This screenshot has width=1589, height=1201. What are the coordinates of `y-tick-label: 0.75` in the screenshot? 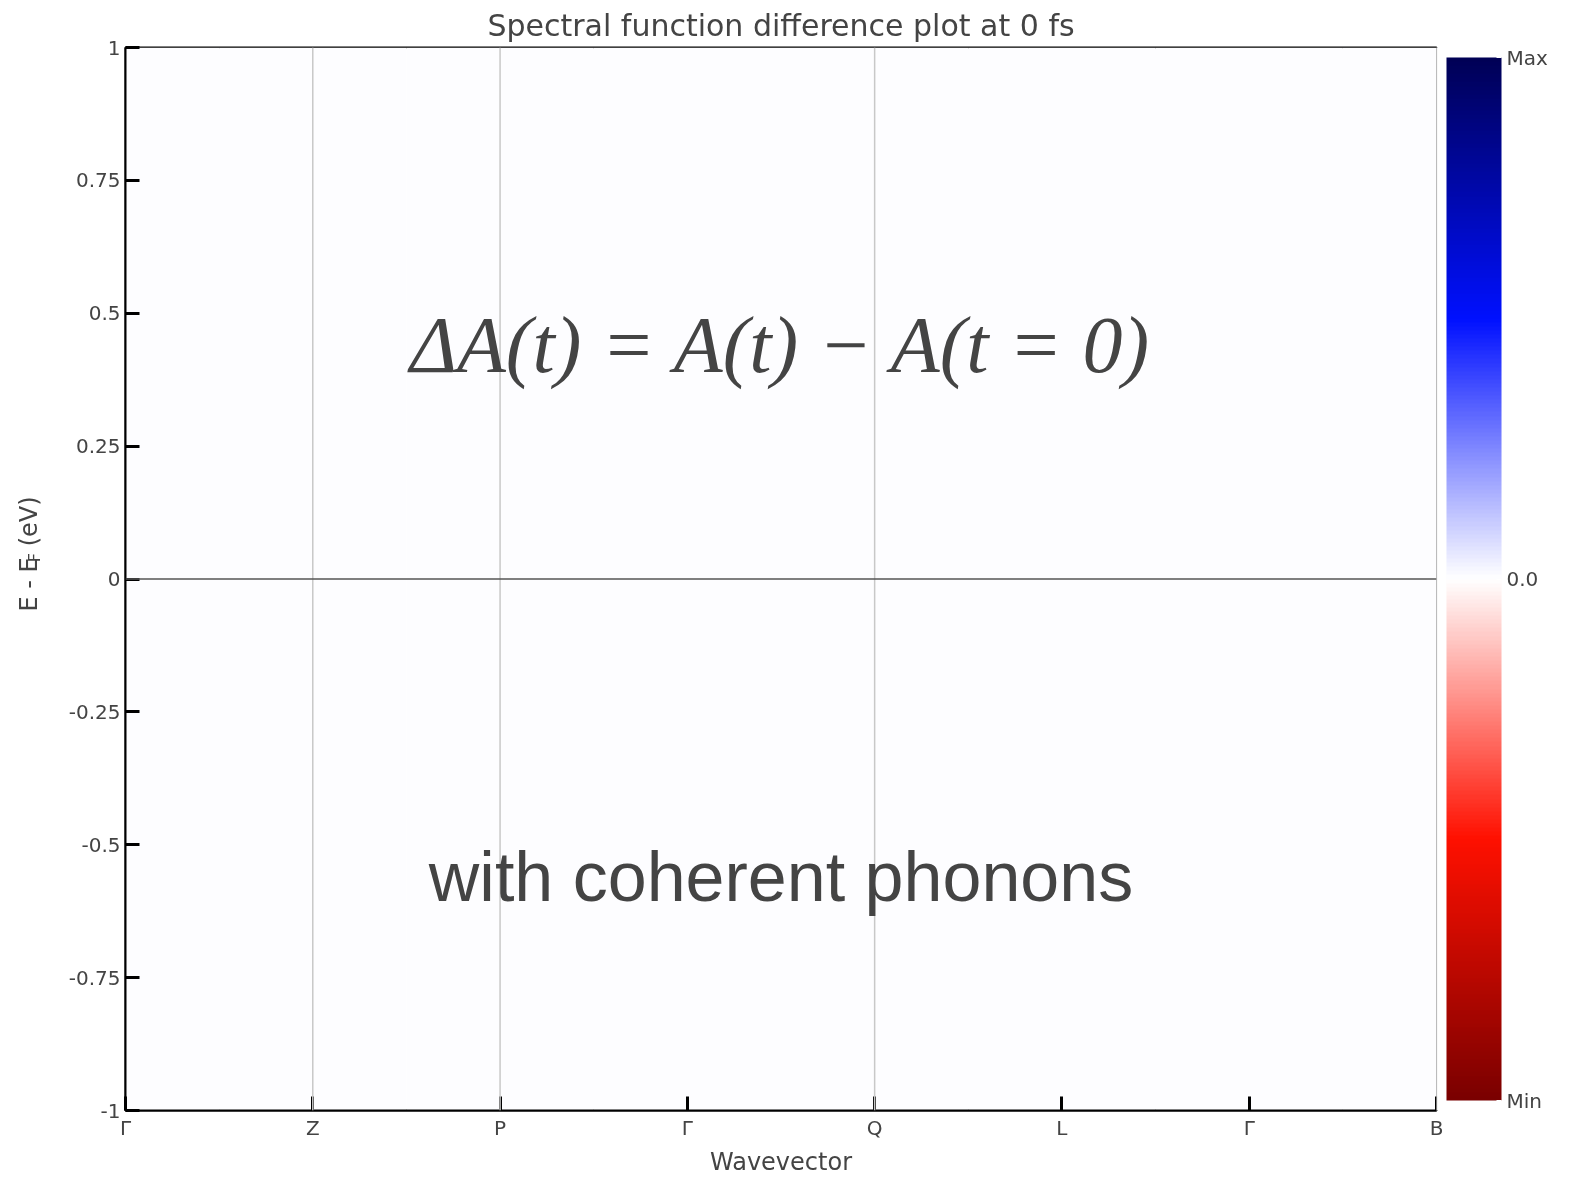 It's located at (98, 180).